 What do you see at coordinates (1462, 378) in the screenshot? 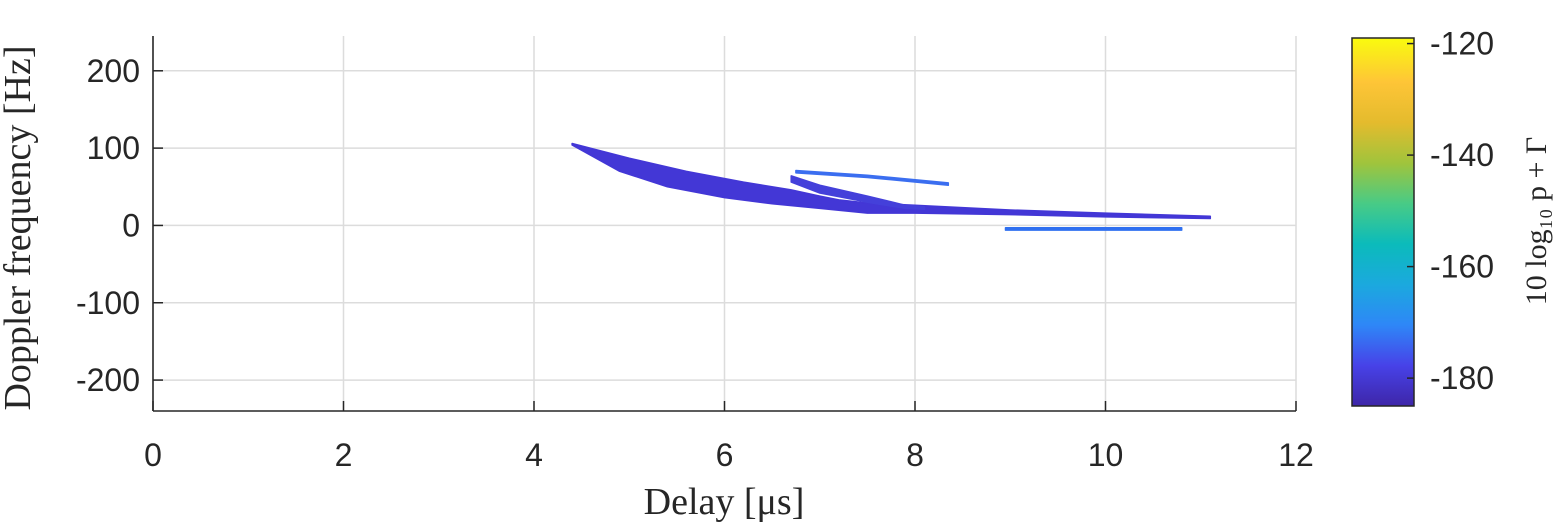
I see `colorbar-tick-label: -180` at bounding box center [1462, 378].